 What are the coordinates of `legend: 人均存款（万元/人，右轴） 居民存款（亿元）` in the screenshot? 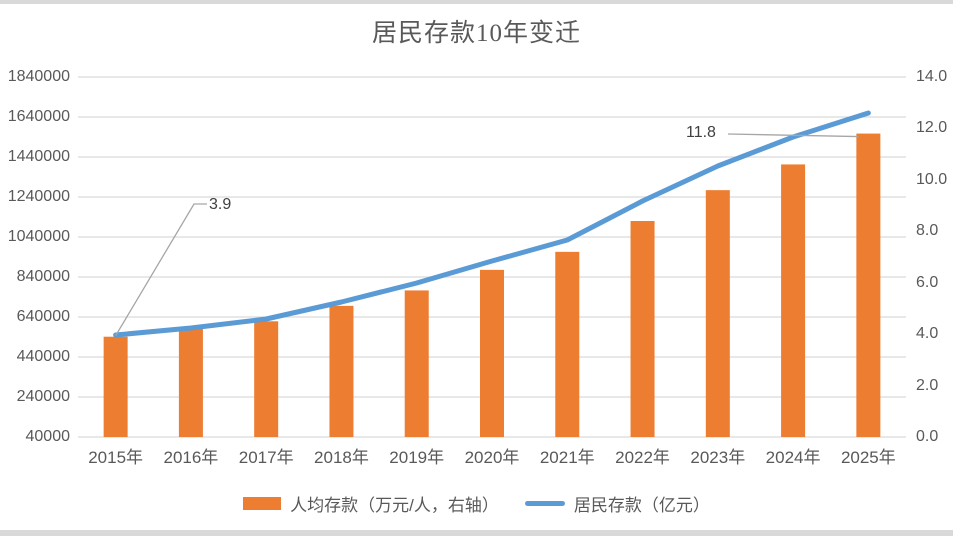 It's located at (476, 503).